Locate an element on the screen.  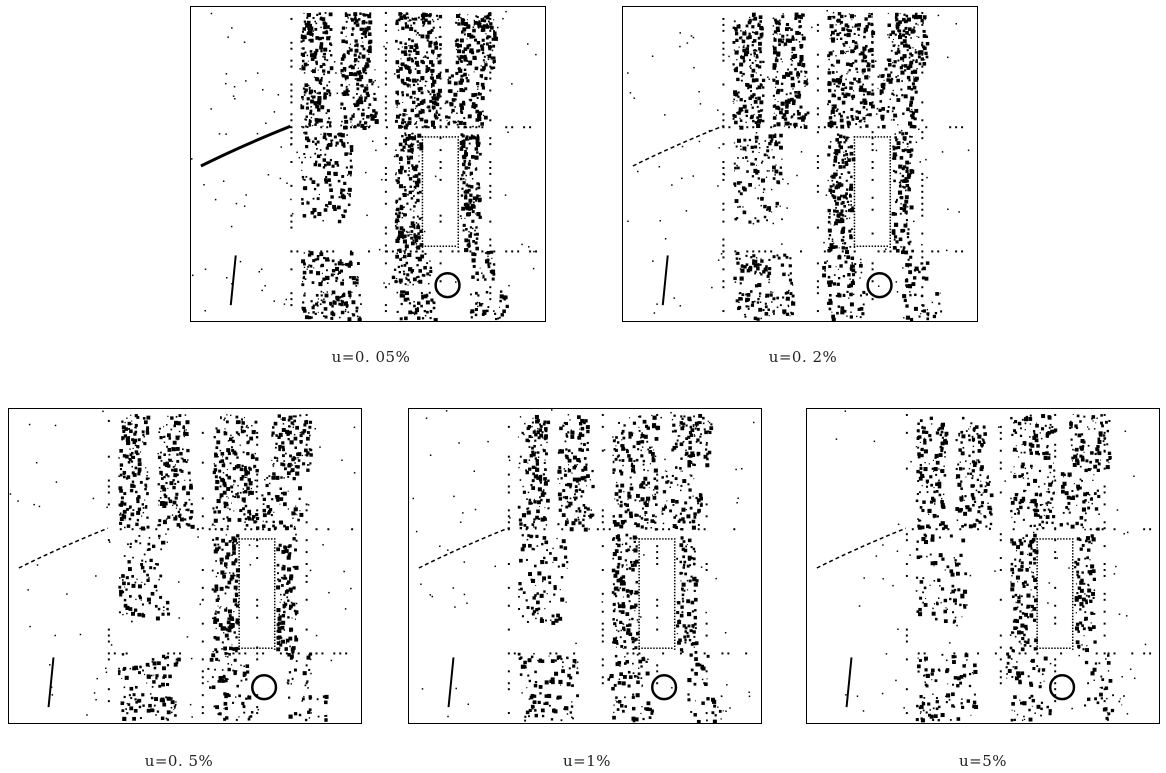
panel-caption-2: u=0. 2% is located at coordinates (803, 357).